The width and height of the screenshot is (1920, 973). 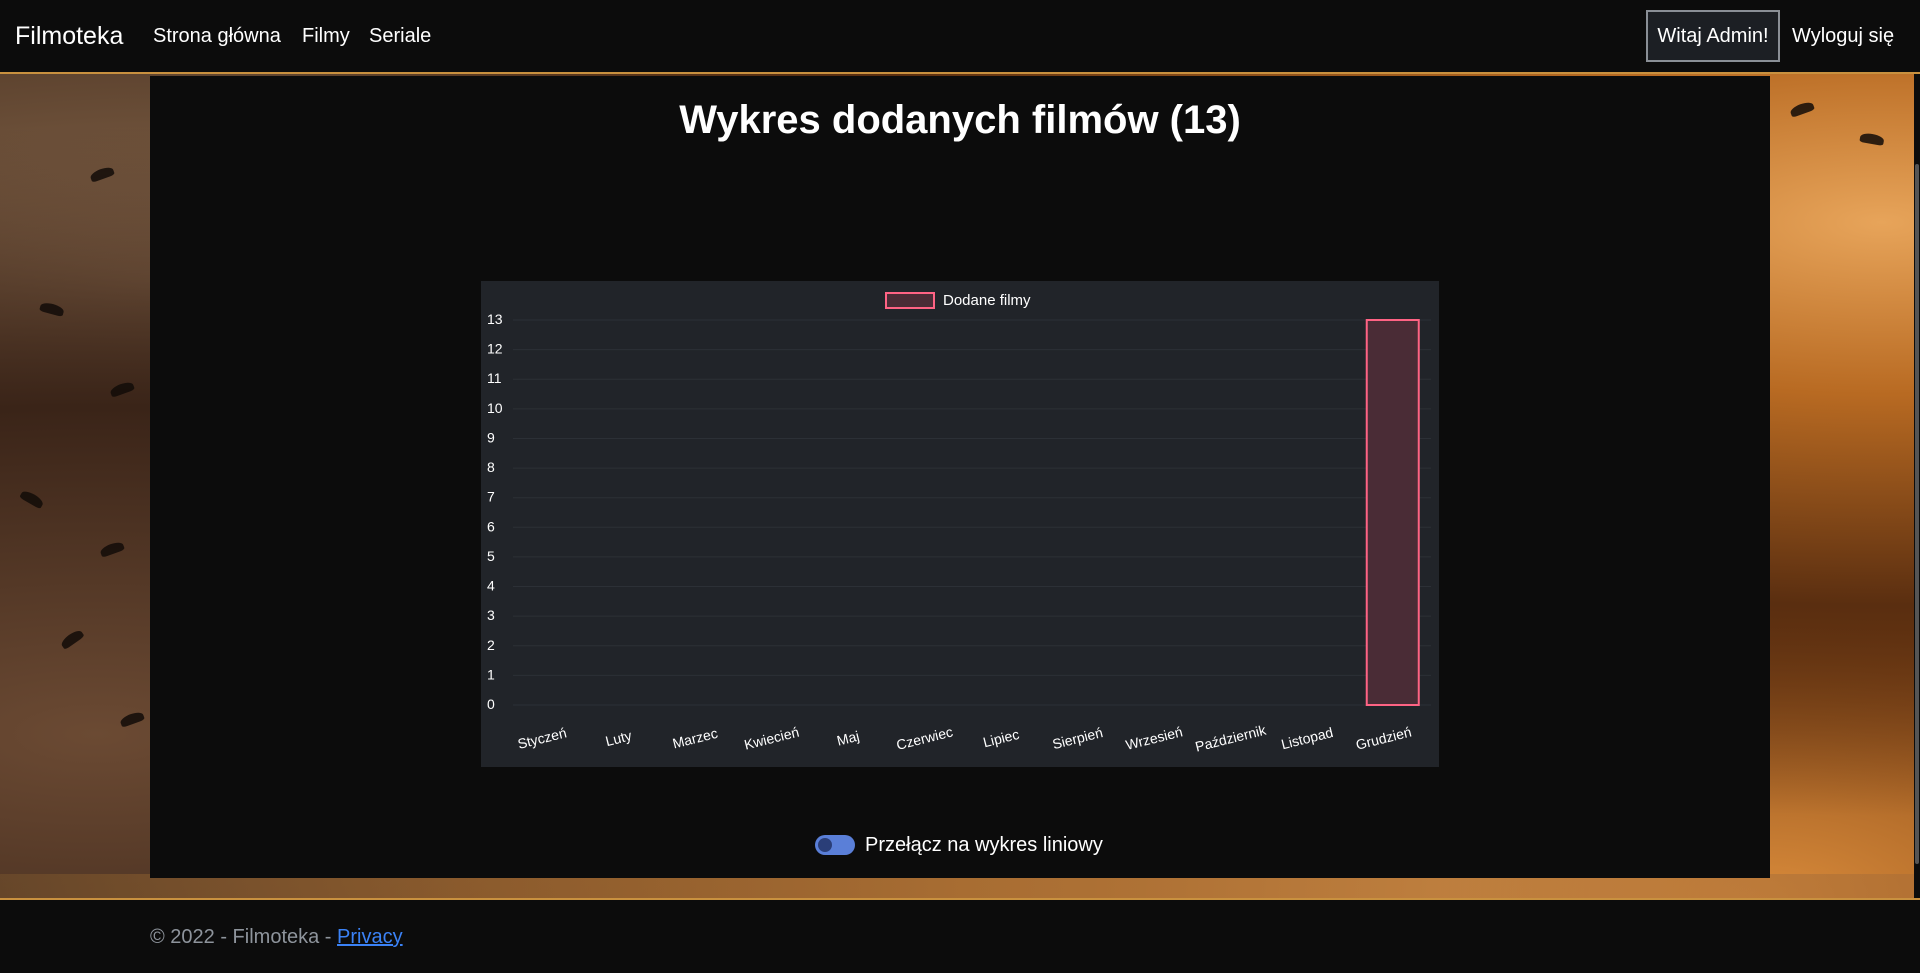 I want to click on y-tick-label: 2, so click(x=491, y=645).